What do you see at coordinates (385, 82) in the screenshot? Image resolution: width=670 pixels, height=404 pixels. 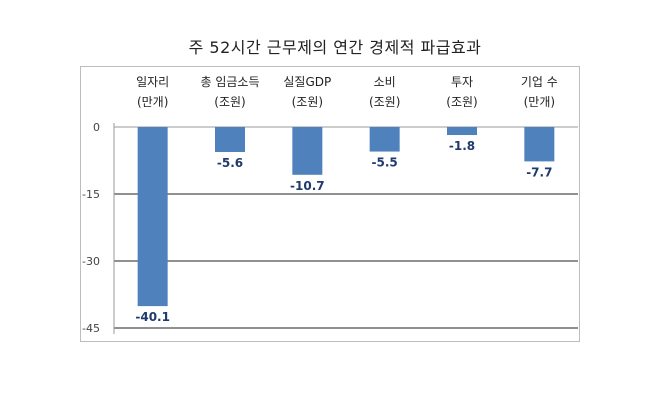 I see `category-label: 소비` at bounding box center [385, 82].